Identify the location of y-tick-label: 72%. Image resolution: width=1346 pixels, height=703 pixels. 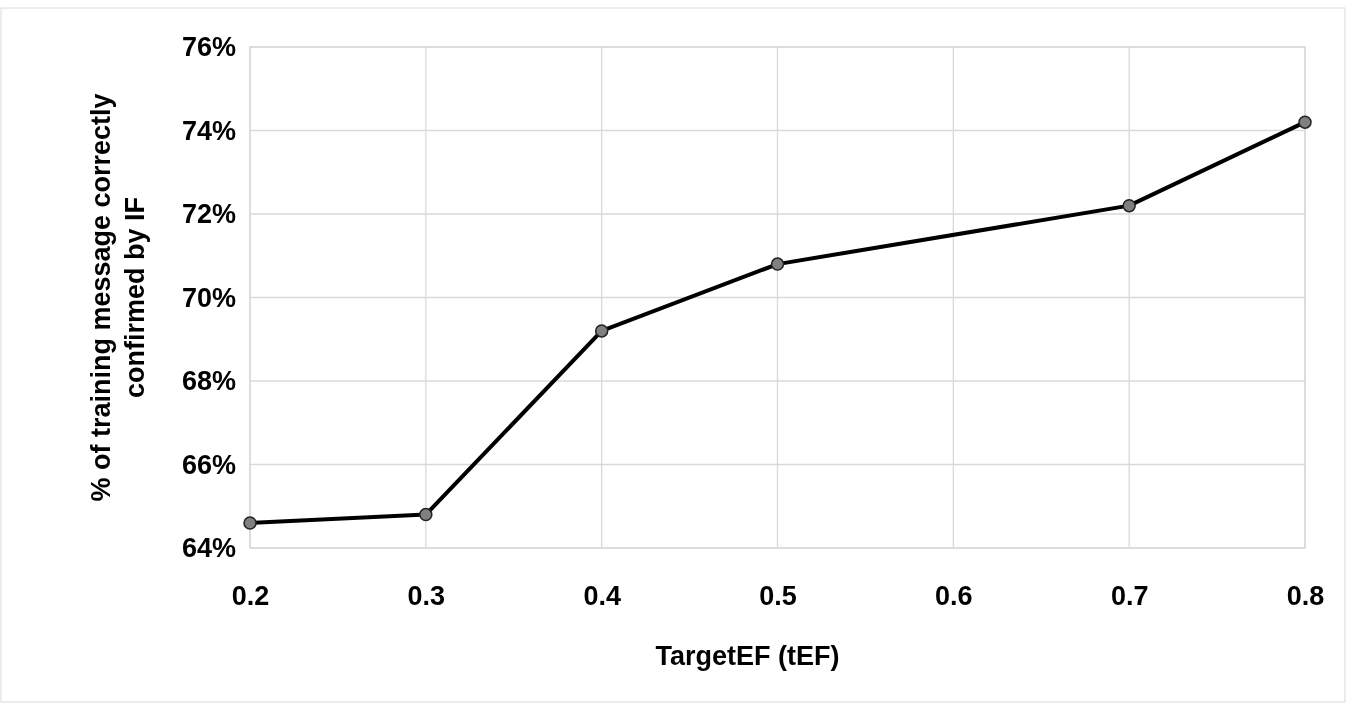
(208, 214).